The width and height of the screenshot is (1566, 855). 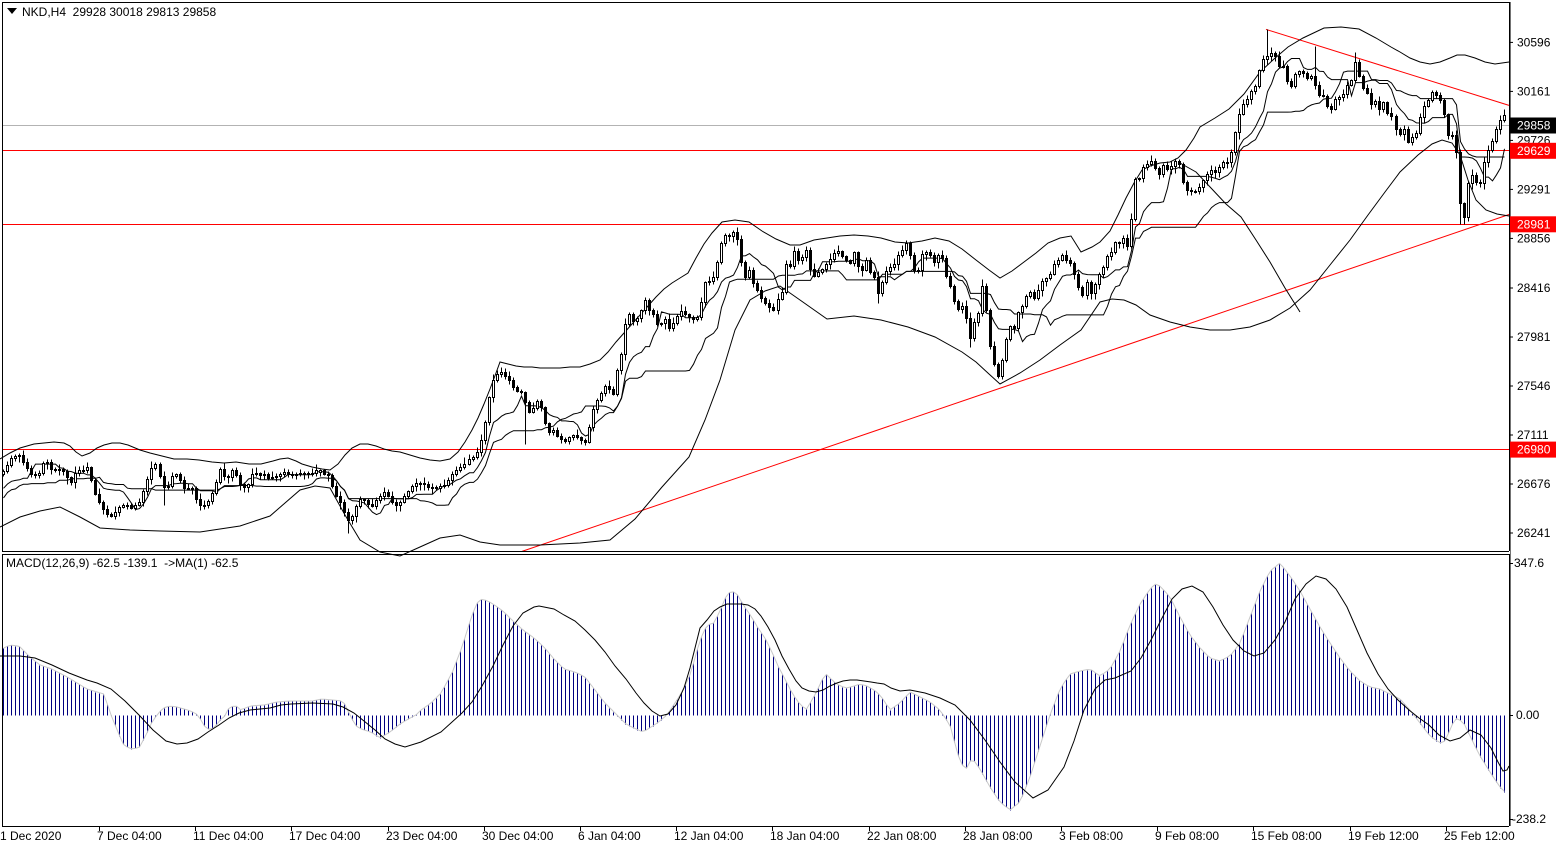 I want to click on svg-text: 28416, so click(x=1534, y=288).